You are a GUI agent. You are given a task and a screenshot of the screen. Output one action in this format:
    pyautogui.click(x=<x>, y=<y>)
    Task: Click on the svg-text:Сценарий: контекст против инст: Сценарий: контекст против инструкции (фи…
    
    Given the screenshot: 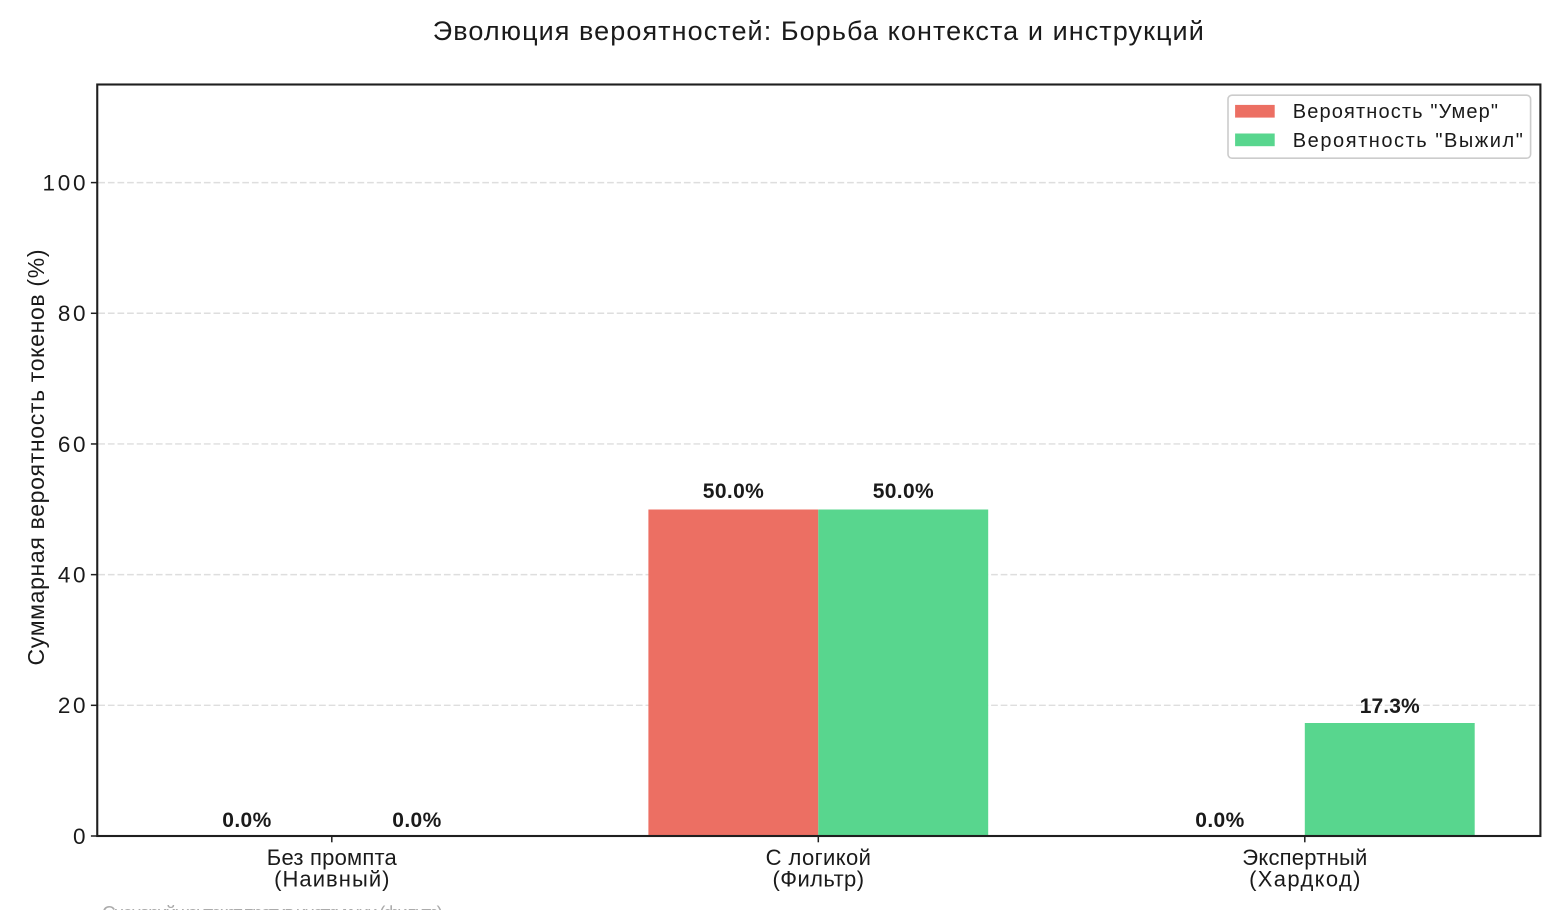 What is the action you would take?
    pyautogui.click(x=272, y=907)
    